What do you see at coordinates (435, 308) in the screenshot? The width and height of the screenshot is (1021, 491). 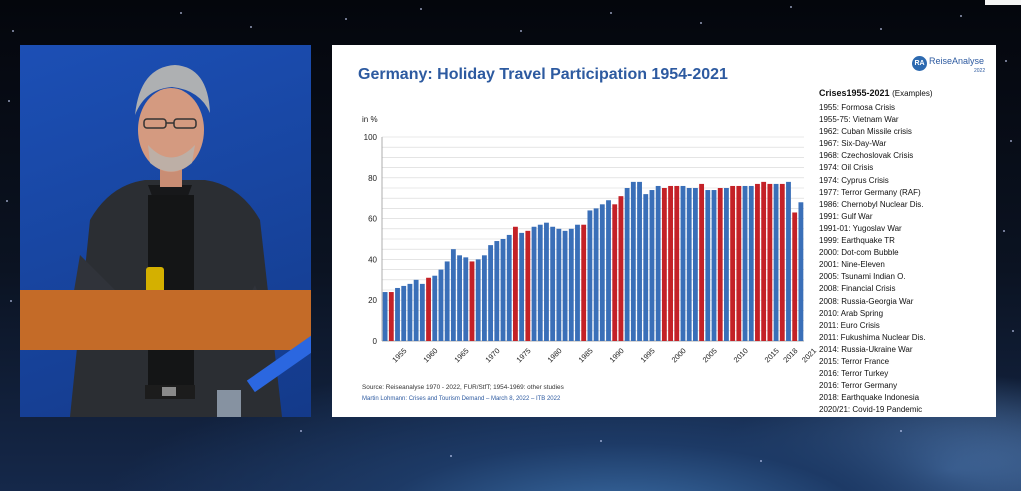 I see `bar-1962` at bounding box center [435, 308].